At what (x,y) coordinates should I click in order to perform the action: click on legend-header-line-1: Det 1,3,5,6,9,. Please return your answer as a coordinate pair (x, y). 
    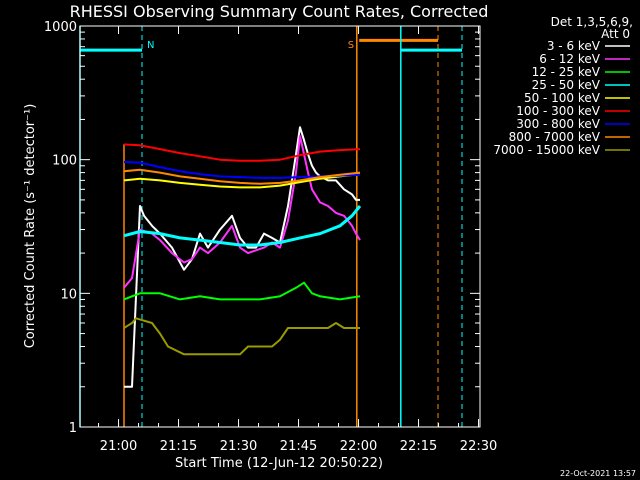
    Looking at the image, I should click on (592, 22).